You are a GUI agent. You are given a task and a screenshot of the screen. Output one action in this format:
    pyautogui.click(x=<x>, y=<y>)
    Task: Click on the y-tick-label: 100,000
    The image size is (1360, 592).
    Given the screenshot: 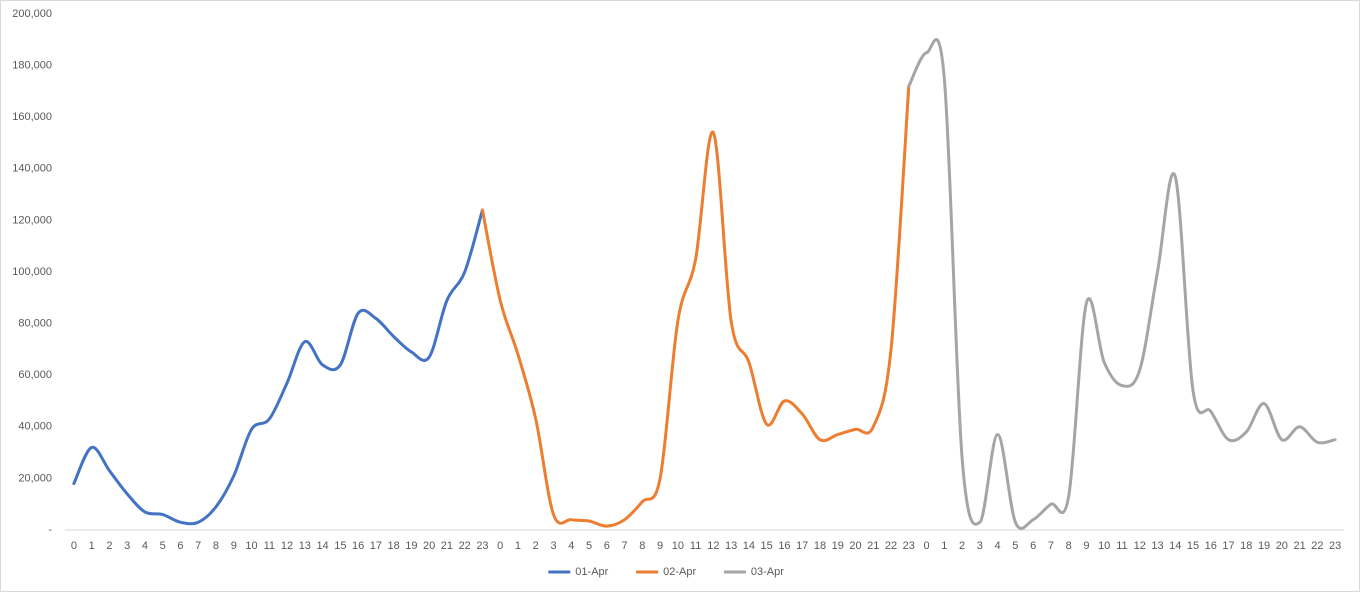 What is the action you would take?
    pyautogui.click(x=32, y=272)
    